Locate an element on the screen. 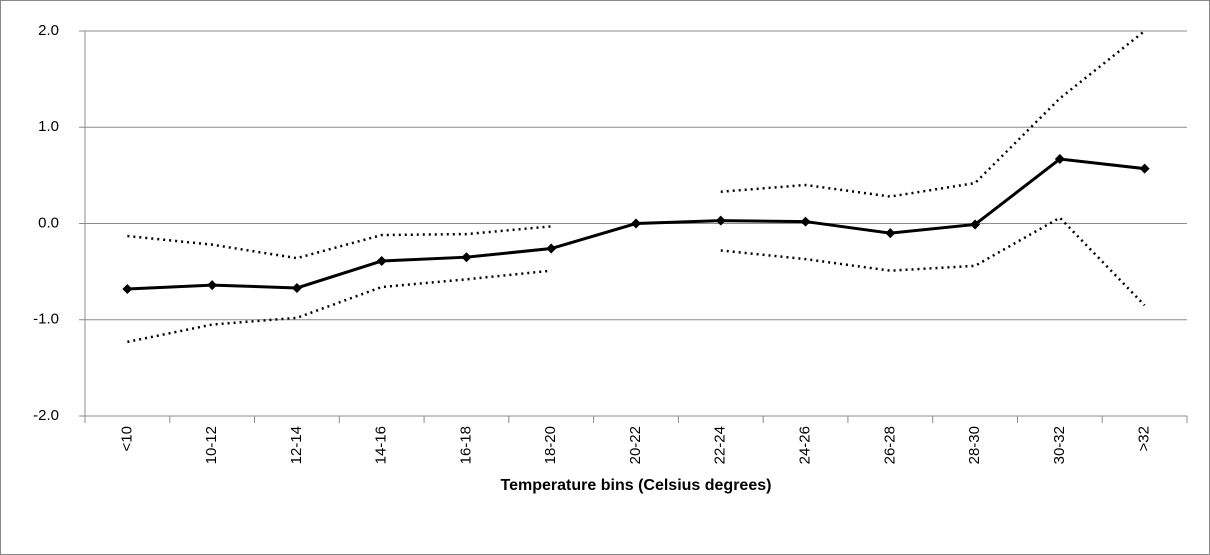  x-tick-label: 26-28 is located at coordinates (889, 445).